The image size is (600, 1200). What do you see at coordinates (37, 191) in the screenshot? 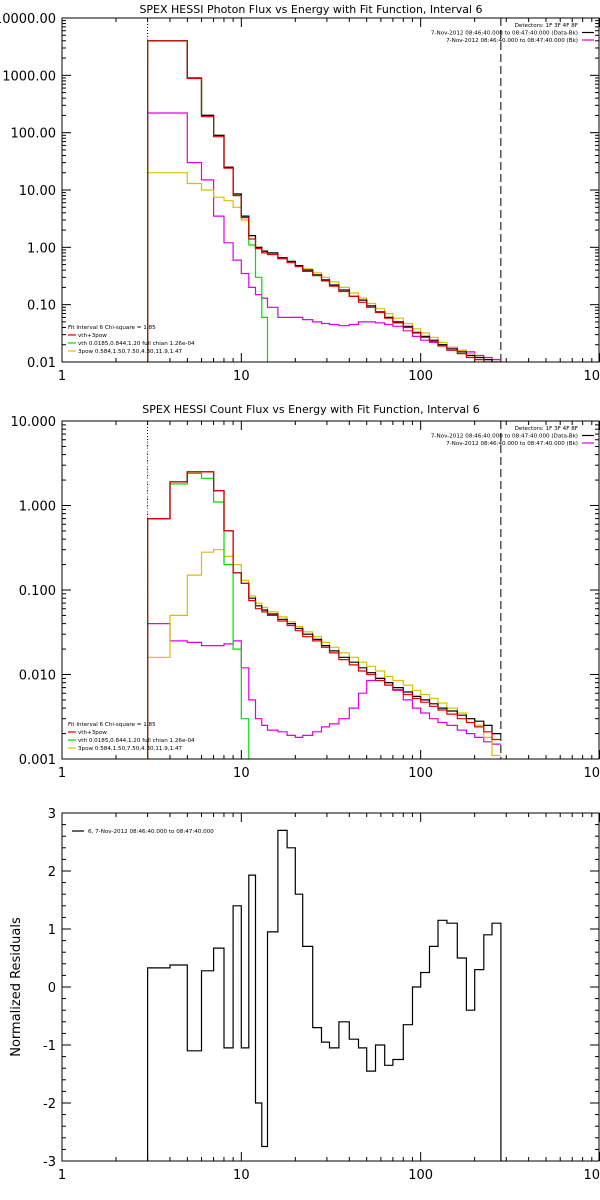
I see `y-tick-label: 10.00` at bounding box center [37, 191].